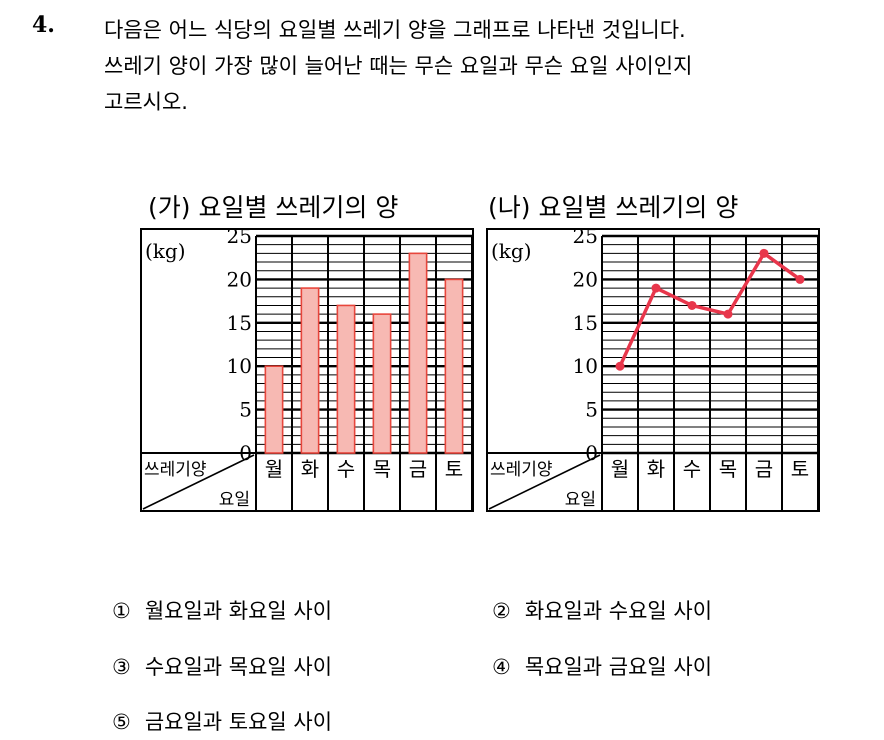 The image size is (884, 740). I want to click on chart-a-title: (가) 요일별 쓰레기의 양, so click(273, 207).